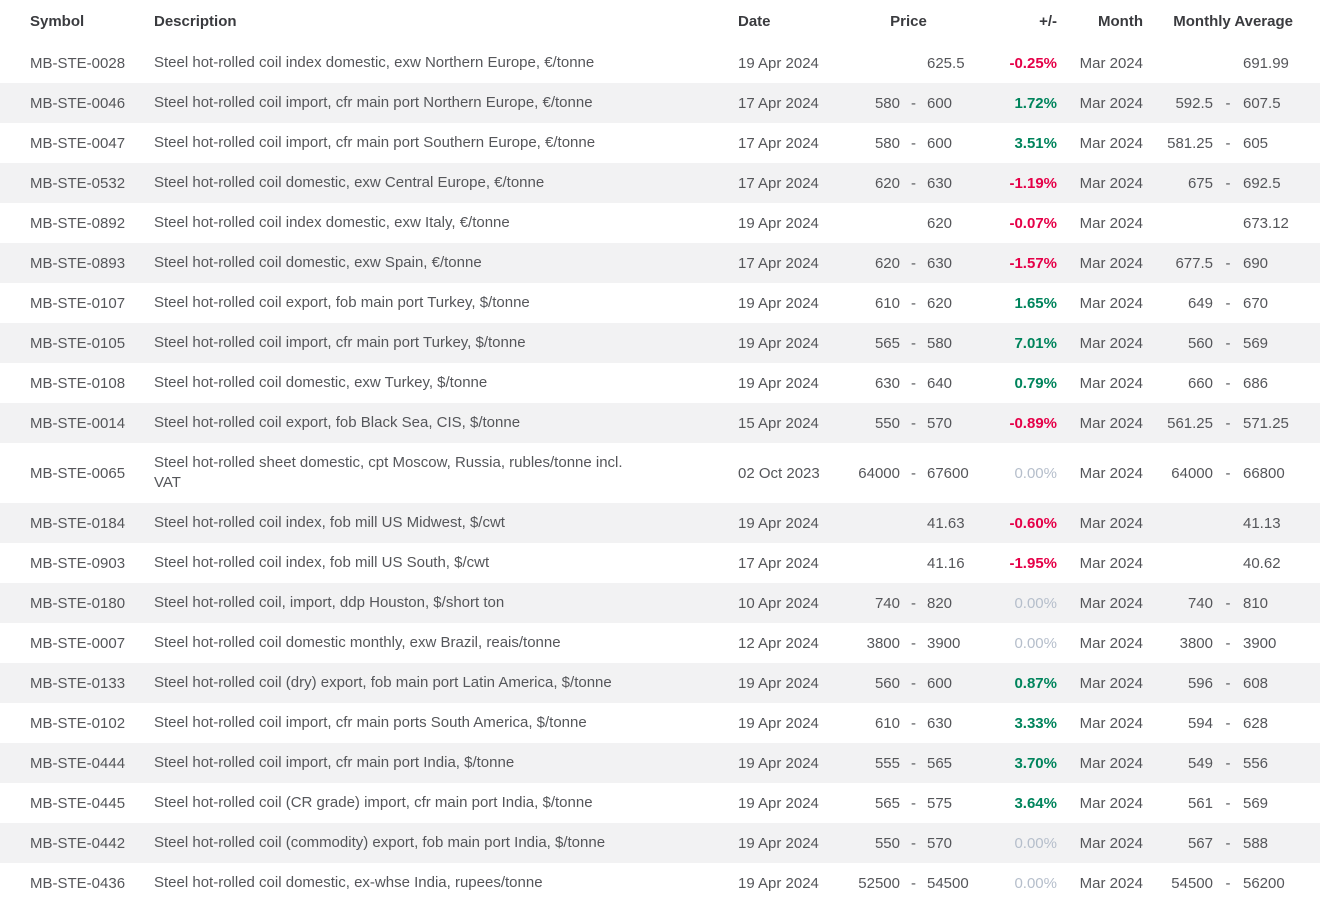 The height and width of the screenshot is (913, 1320). I want to click on price-cell-high: 570, so click(940, 843).